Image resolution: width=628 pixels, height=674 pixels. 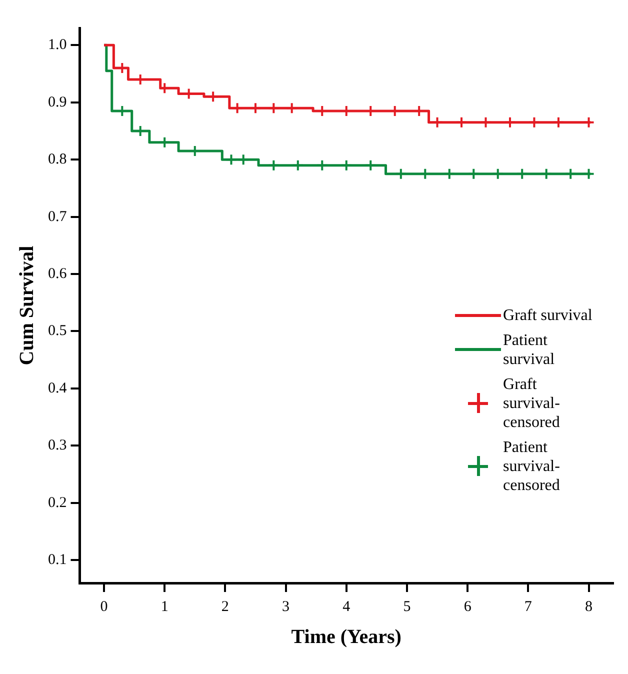 What do you see at coordinates (346, 637) in the screenshot?
I see `x-axis-title: Time (Years)` at bounding box center [346, 637].